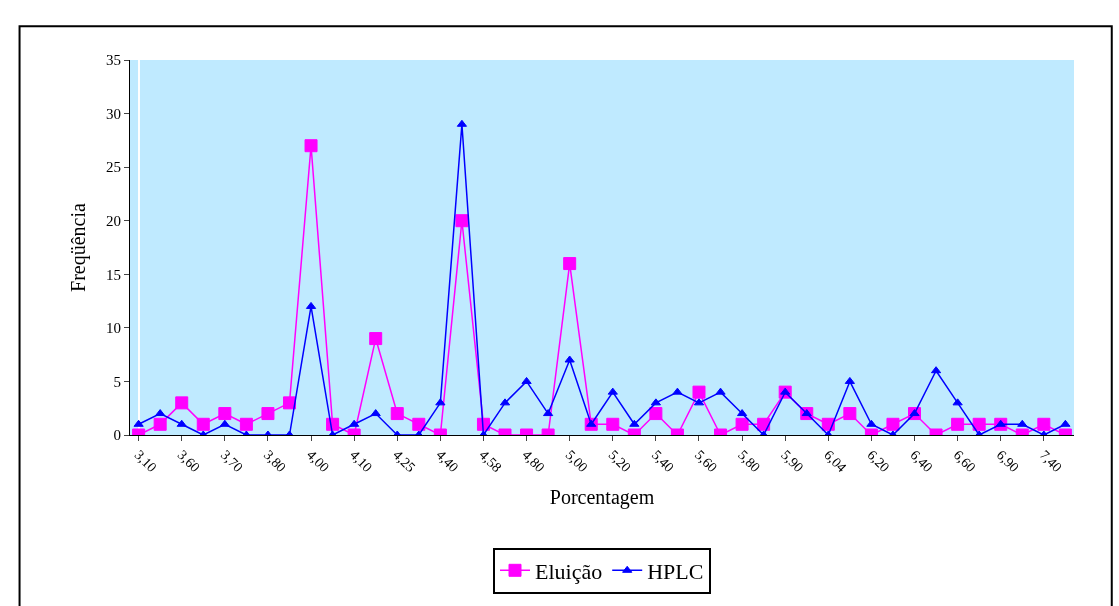  Describe the element at coordinates (705, 461) in the screenshot. I see `x-tick-label: 5,60` at that location.